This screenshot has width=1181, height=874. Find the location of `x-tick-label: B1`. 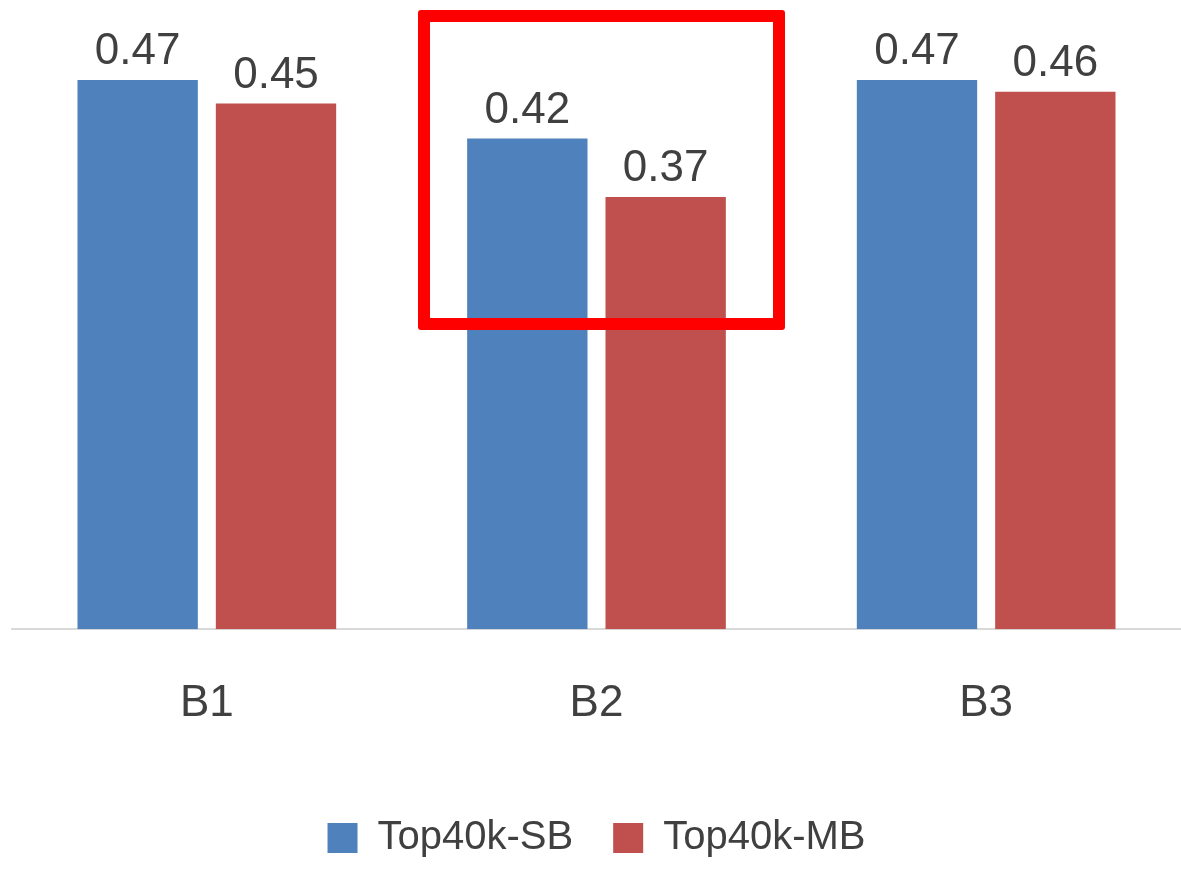

x-tick-label: B1 is located at coordinates (206, 700).